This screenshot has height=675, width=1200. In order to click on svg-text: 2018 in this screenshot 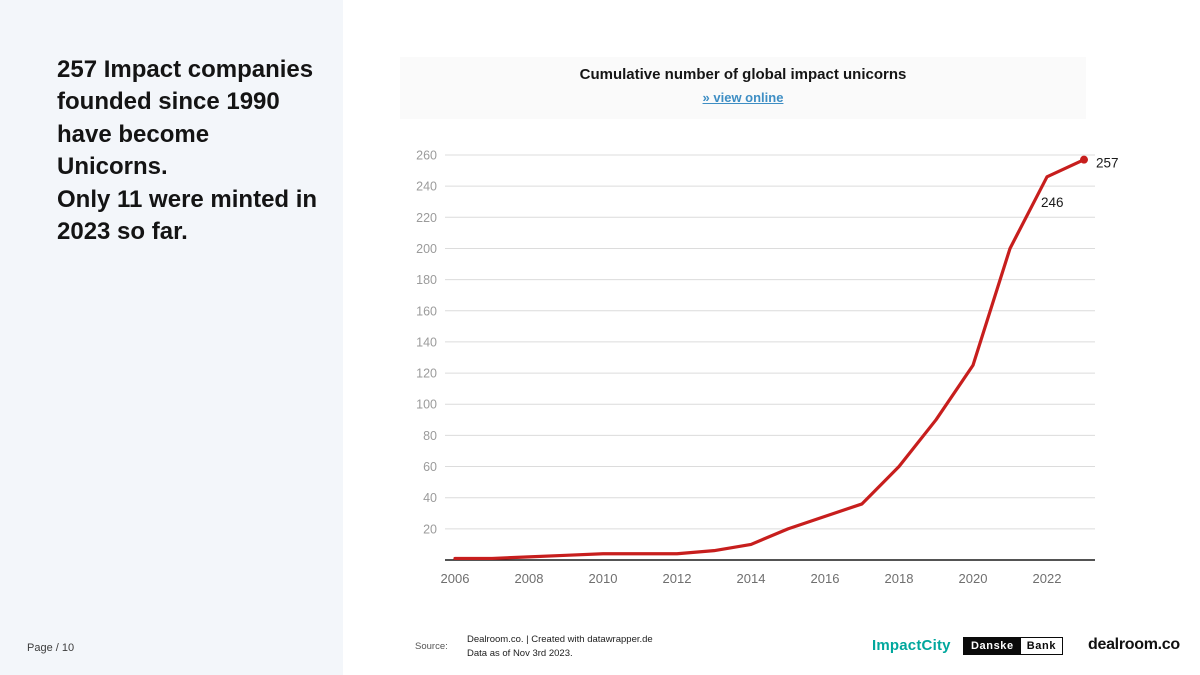, I will do `click(899, 578)`.